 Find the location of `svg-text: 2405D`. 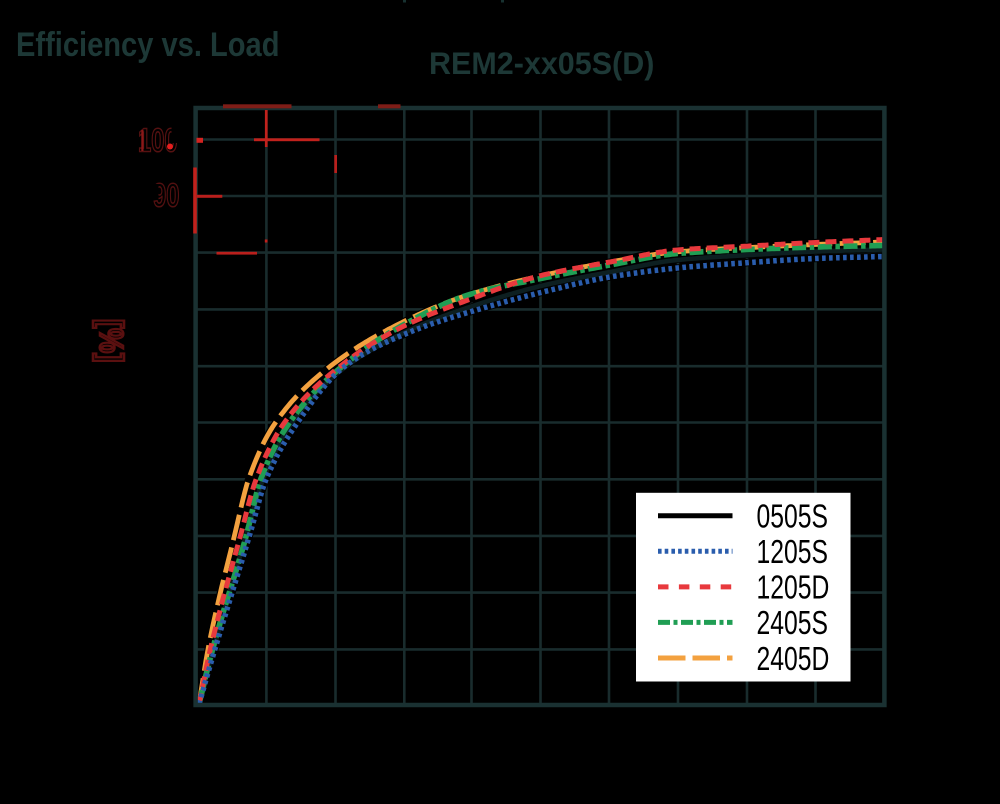

svg-text: 2405D is located at coordinates (793, 659).